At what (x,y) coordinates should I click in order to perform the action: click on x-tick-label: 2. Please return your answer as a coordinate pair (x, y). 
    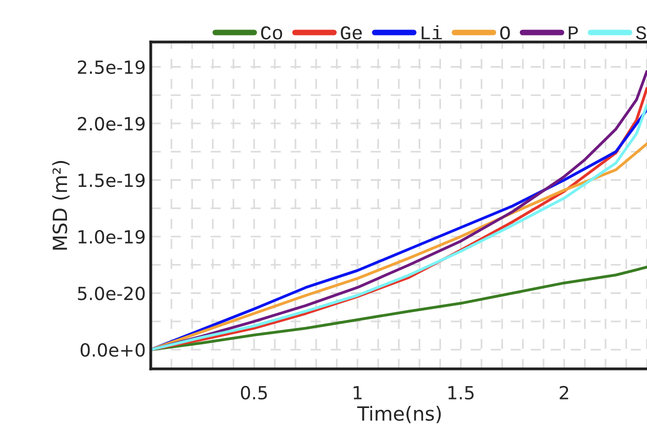
    Looking at the image, I should click on (564, 393).